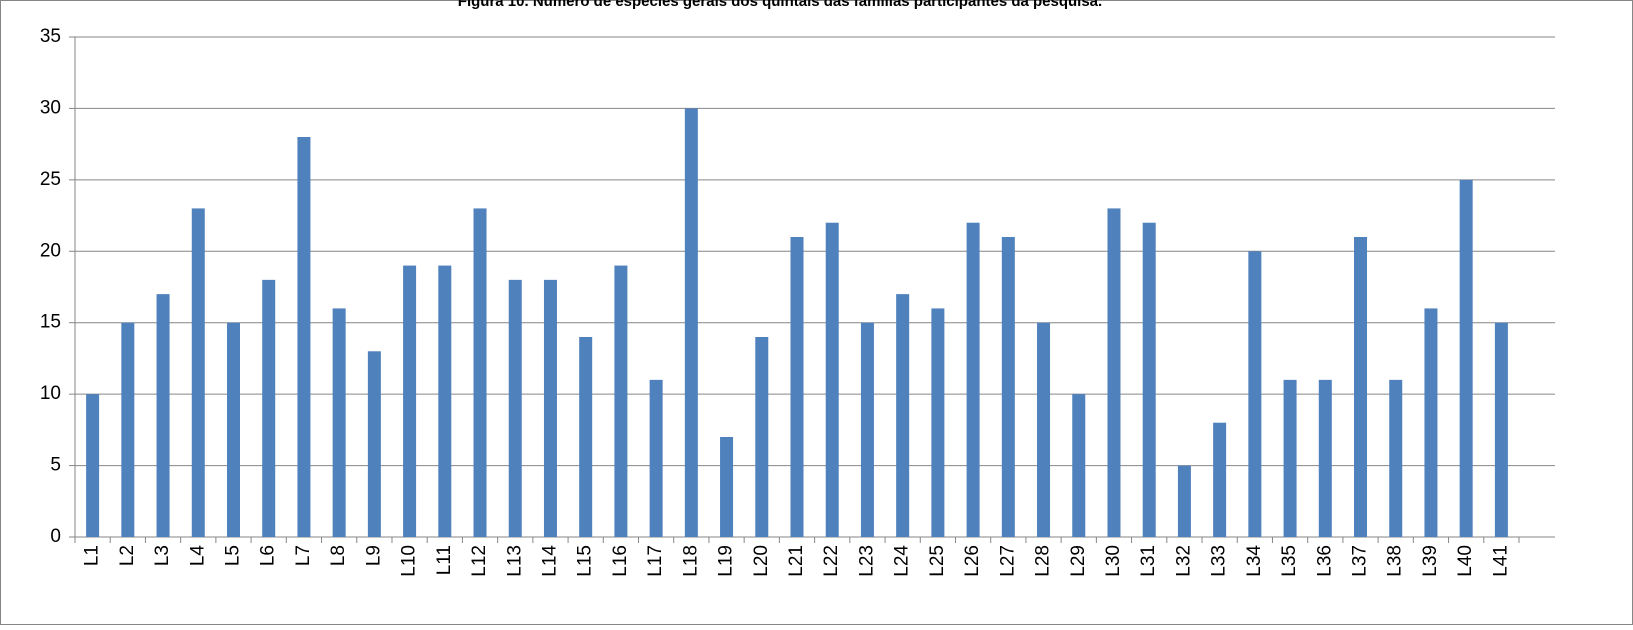  Describe the element at coordinates (162, 555) in the screenshot. I see `x-tick-label: L3` at that location.